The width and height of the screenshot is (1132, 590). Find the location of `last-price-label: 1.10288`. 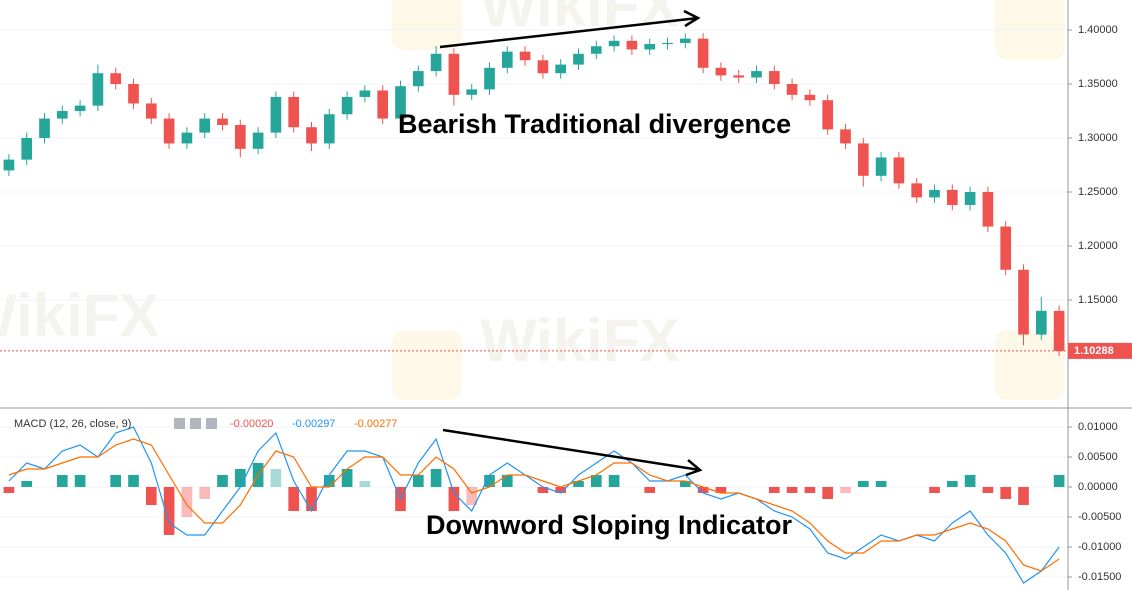

last-price-label: 1.10288 is located at coordinates (1094, 351).